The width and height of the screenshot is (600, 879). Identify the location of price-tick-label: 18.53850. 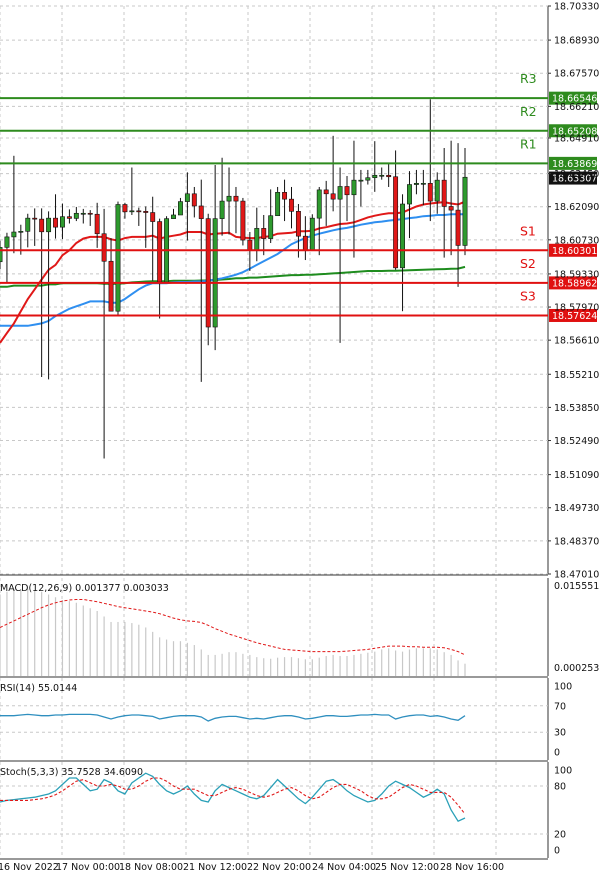
(576, 408).